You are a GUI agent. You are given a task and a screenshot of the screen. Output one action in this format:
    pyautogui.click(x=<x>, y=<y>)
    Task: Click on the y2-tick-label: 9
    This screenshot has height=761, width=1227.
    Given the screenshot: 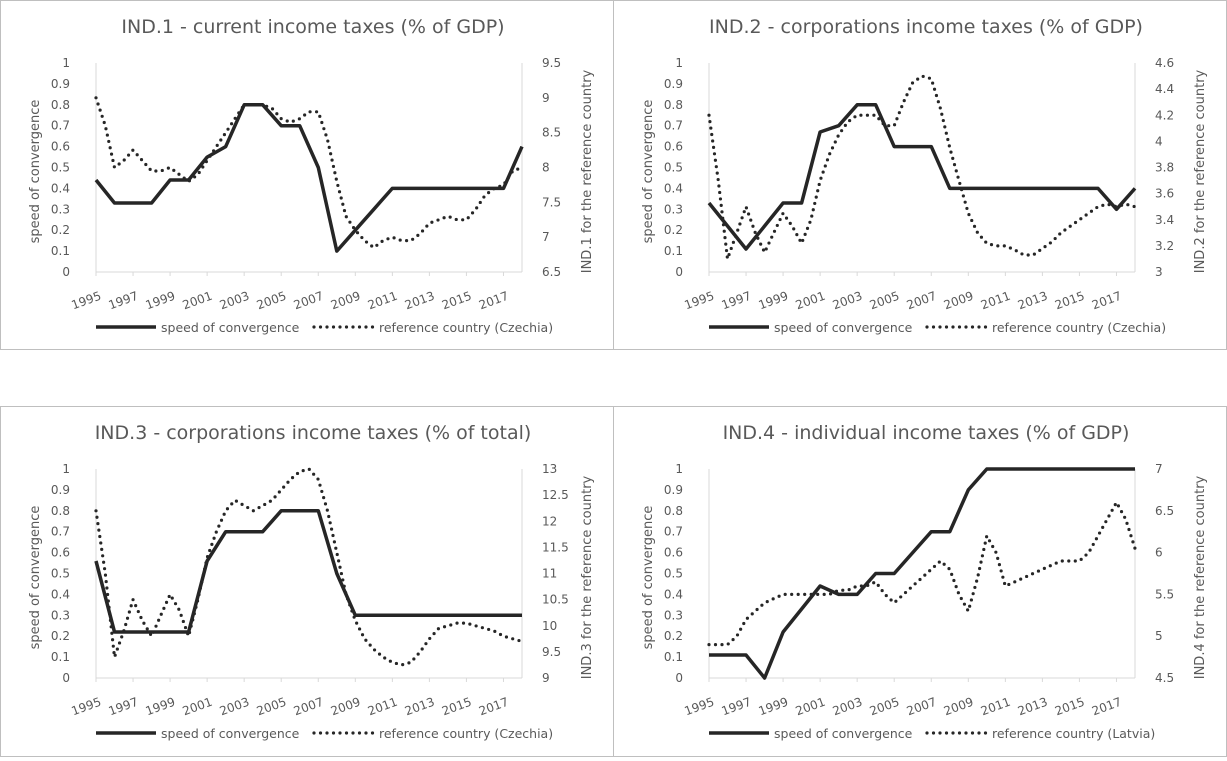 What is the action you would take?
    pyautogui.click(x=546, y=98)
    